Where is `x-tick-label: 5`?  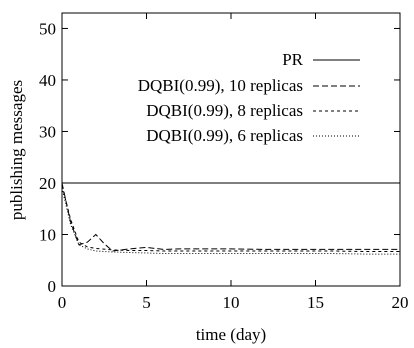 x-tick-label: 5 is located at coordinates (146, 302).